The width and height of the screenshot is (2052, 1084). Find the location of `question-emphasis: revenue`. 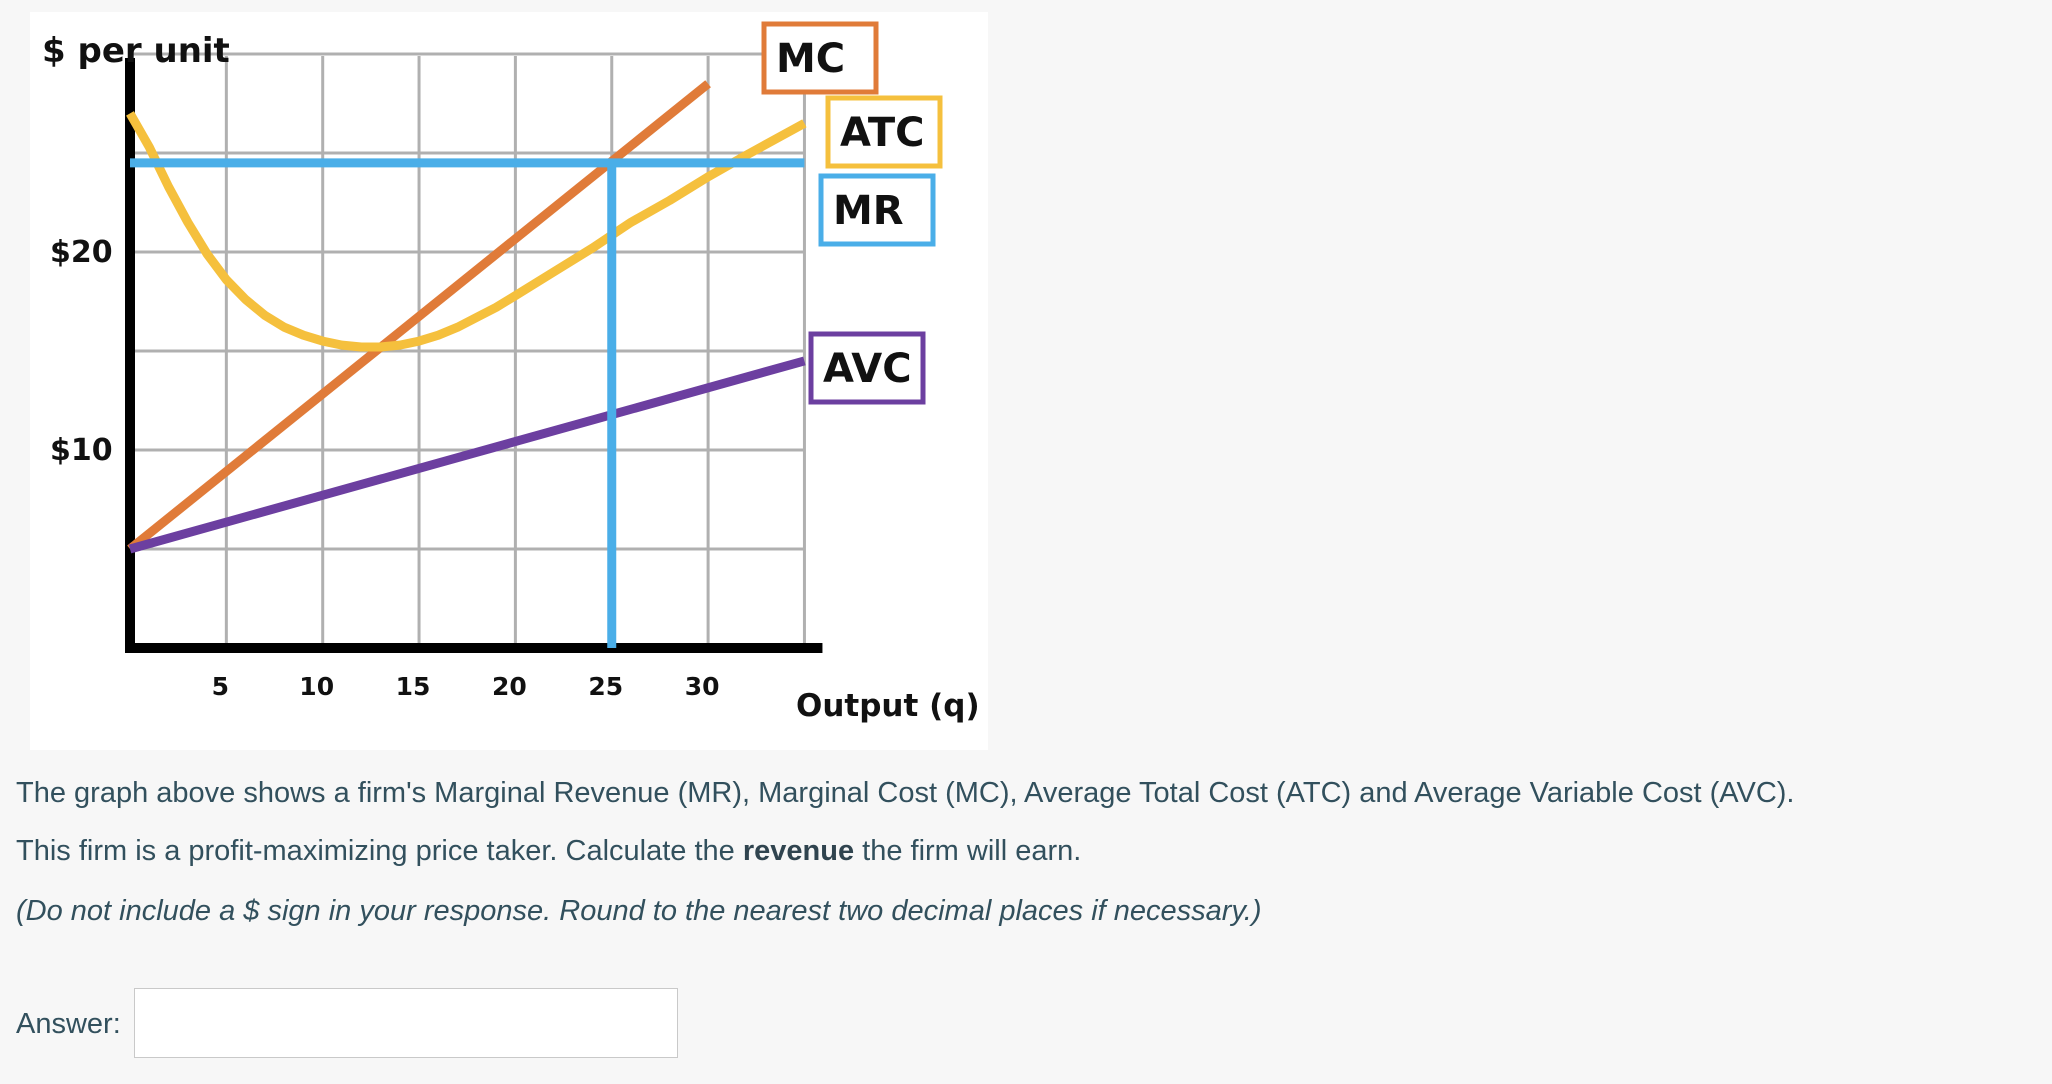

question-emphasis: revenue is located at coordinates (798, 851).